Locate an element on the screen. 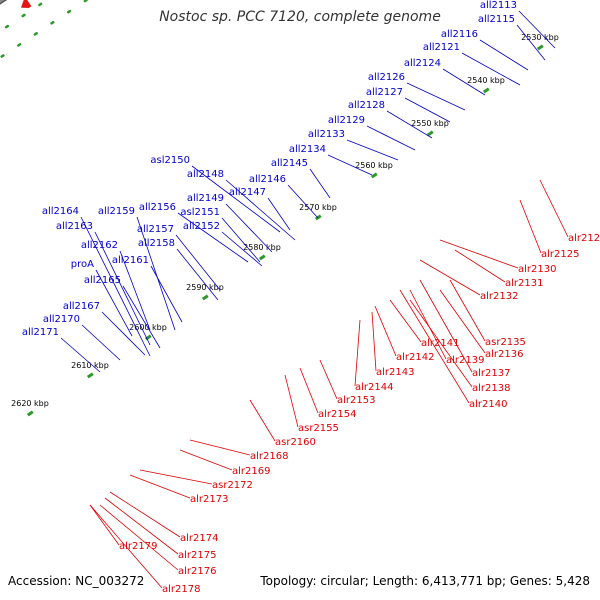  reverse-gene-label: alr2140 is located at coordinates (488, 404).